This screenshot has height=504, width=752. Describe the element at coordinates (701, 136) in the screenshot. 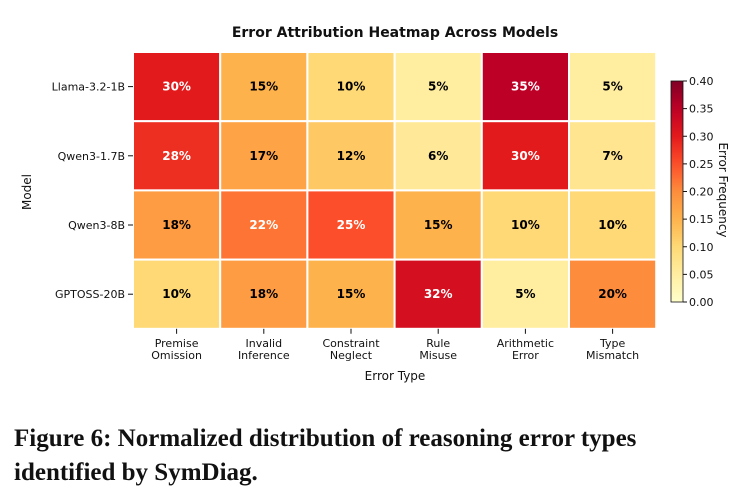

I see `colorbar-tick-label: 0.30` at that location.